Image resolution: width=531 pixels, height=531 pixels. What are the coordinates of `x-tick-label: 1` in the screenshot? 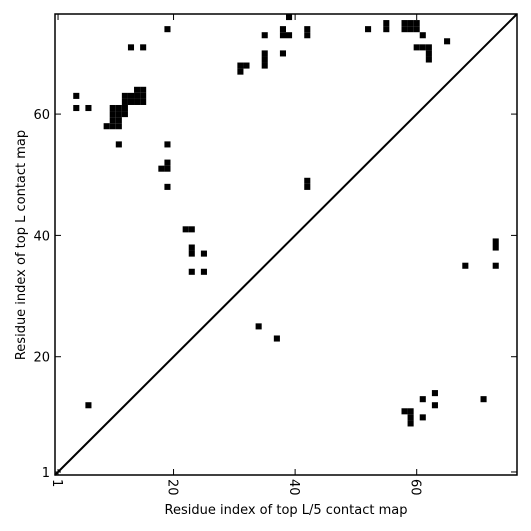 It's located at (56, 483).